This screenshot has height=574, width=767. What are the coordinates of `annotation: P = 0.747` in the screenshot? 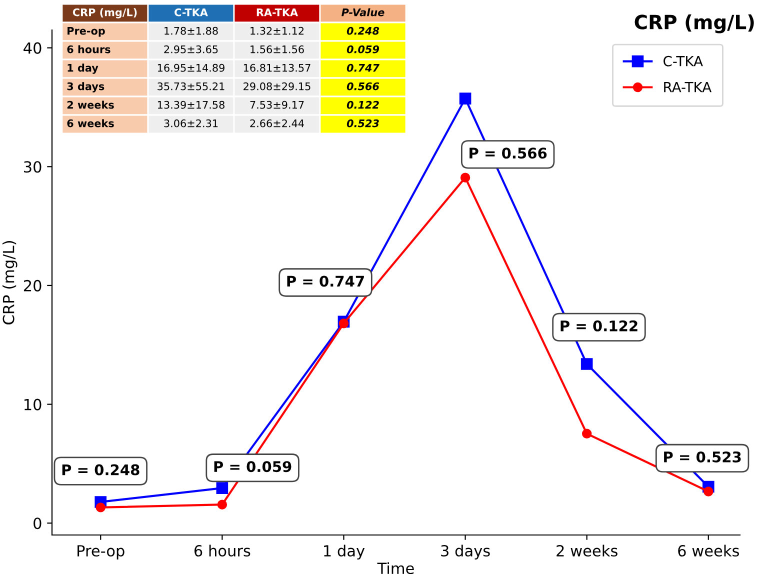 It's located at (325, 281).